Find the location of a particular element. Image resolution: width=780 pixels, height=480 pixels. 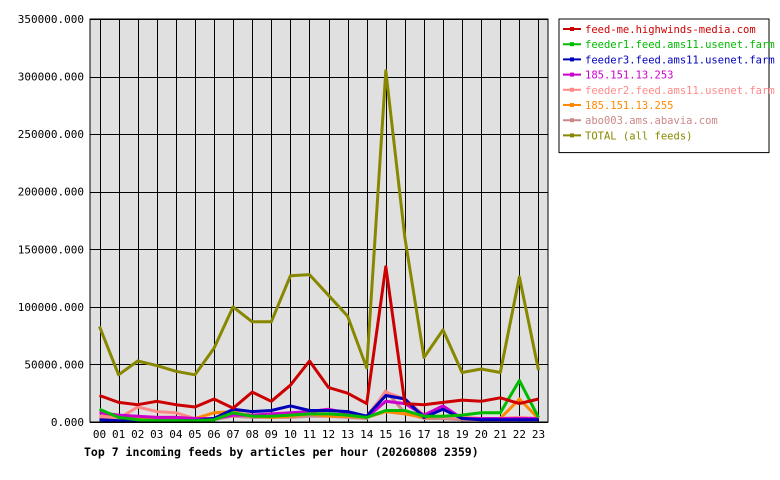

x-tick-label: 06 is located at coordinates (213, 434).